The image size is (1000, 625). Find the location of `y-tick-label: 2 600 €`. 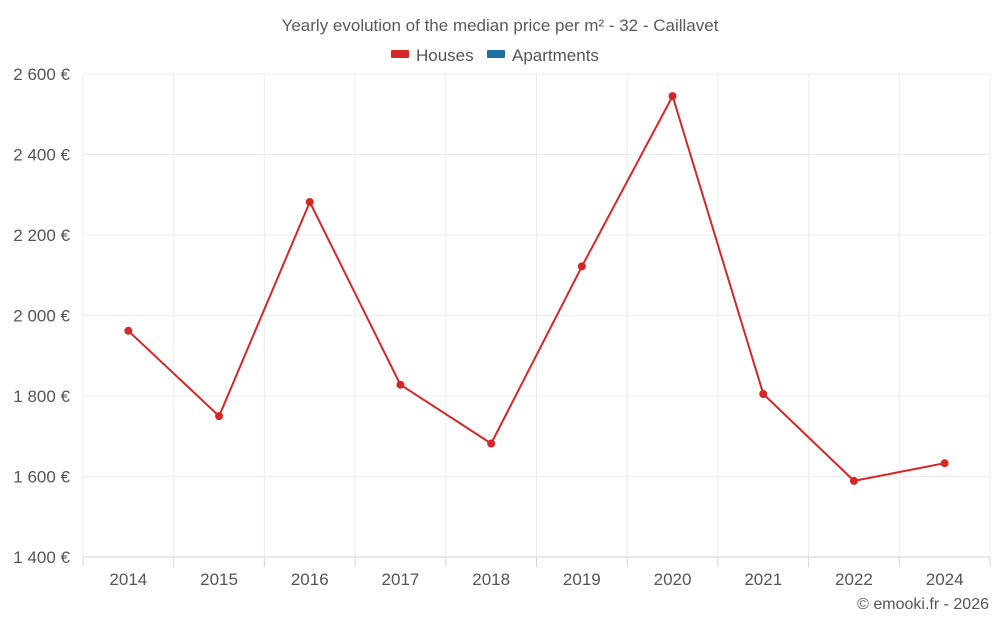

y-tick-label: 2 600 € is located at coordinates (41, 74).